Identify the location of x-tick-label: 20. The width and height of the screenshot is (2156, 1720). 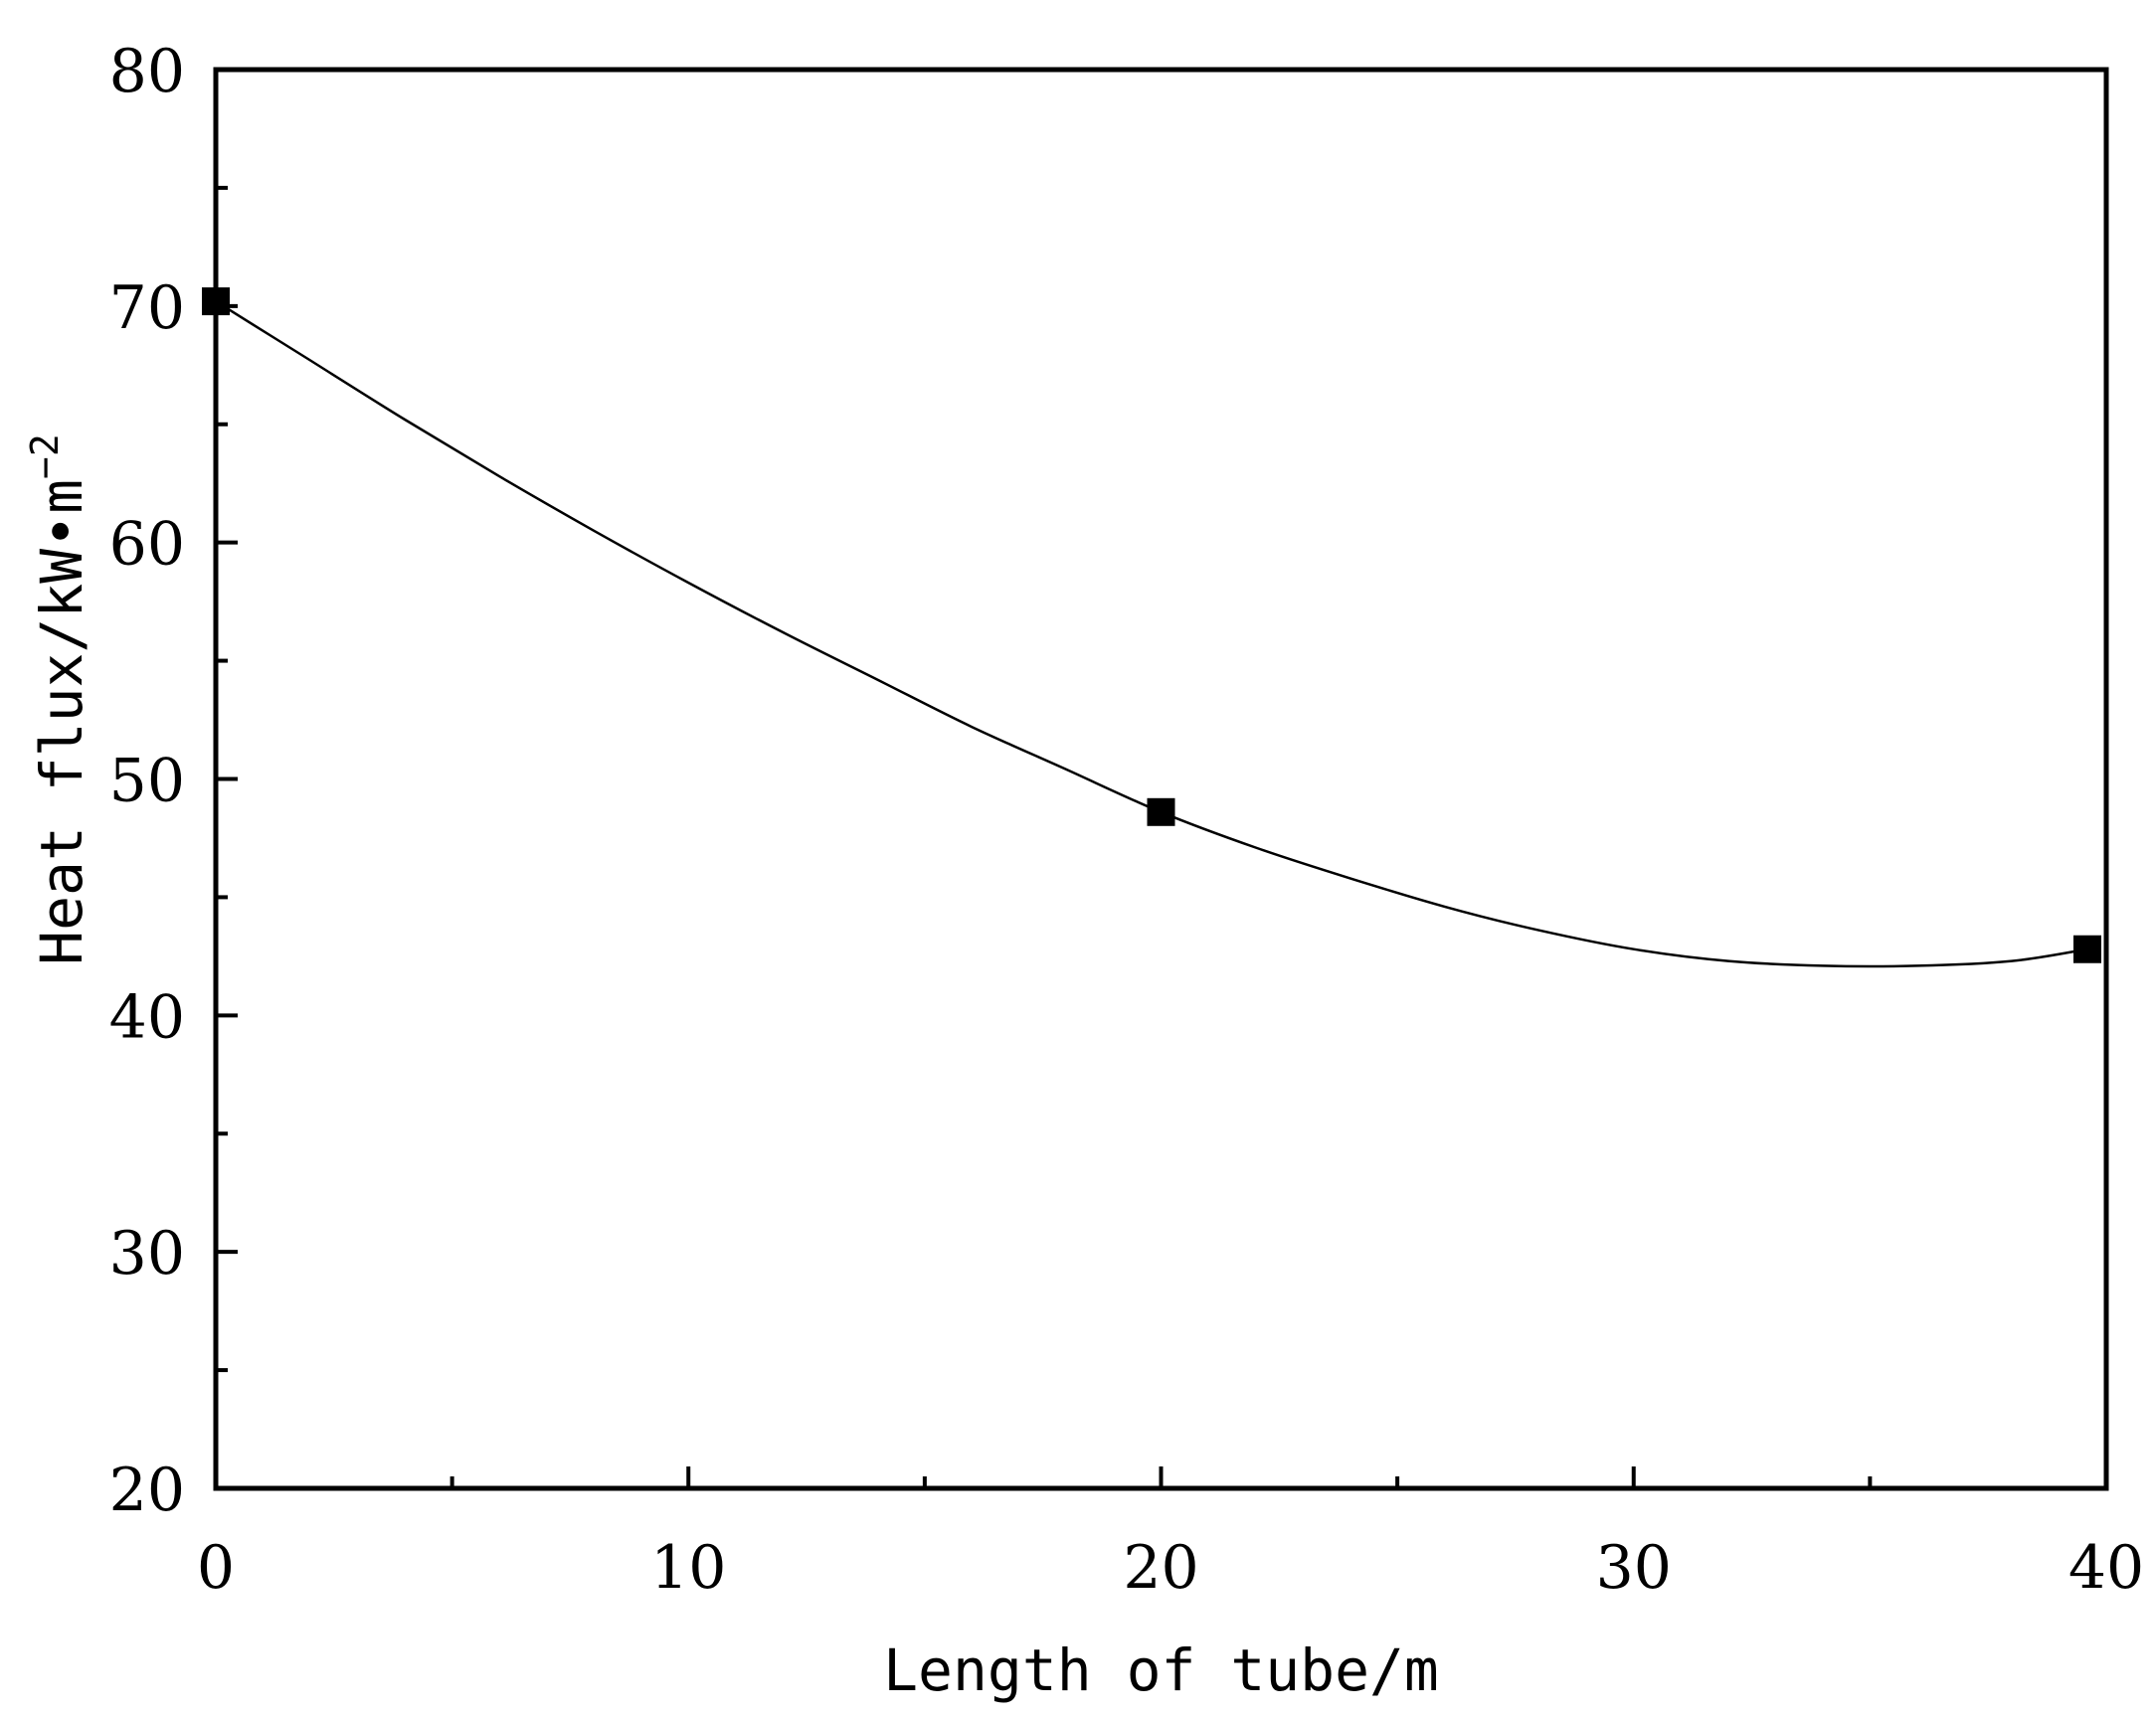
(1160, 1568).